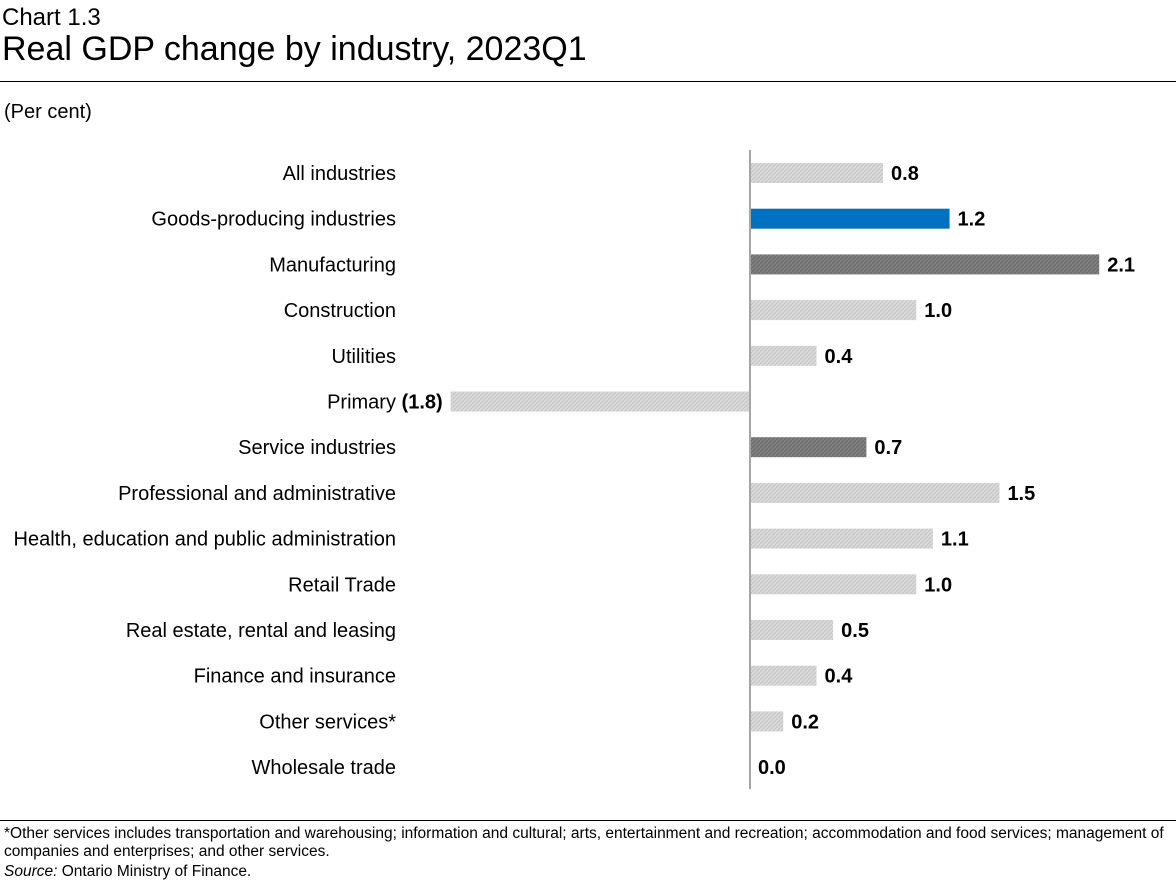 The width and height of the screenshot is (1176, 888). What do you see at coordinates (938, 311) in the screenshot?
I see `value-label-construction: 1.0` at bounding box center [938, 311].